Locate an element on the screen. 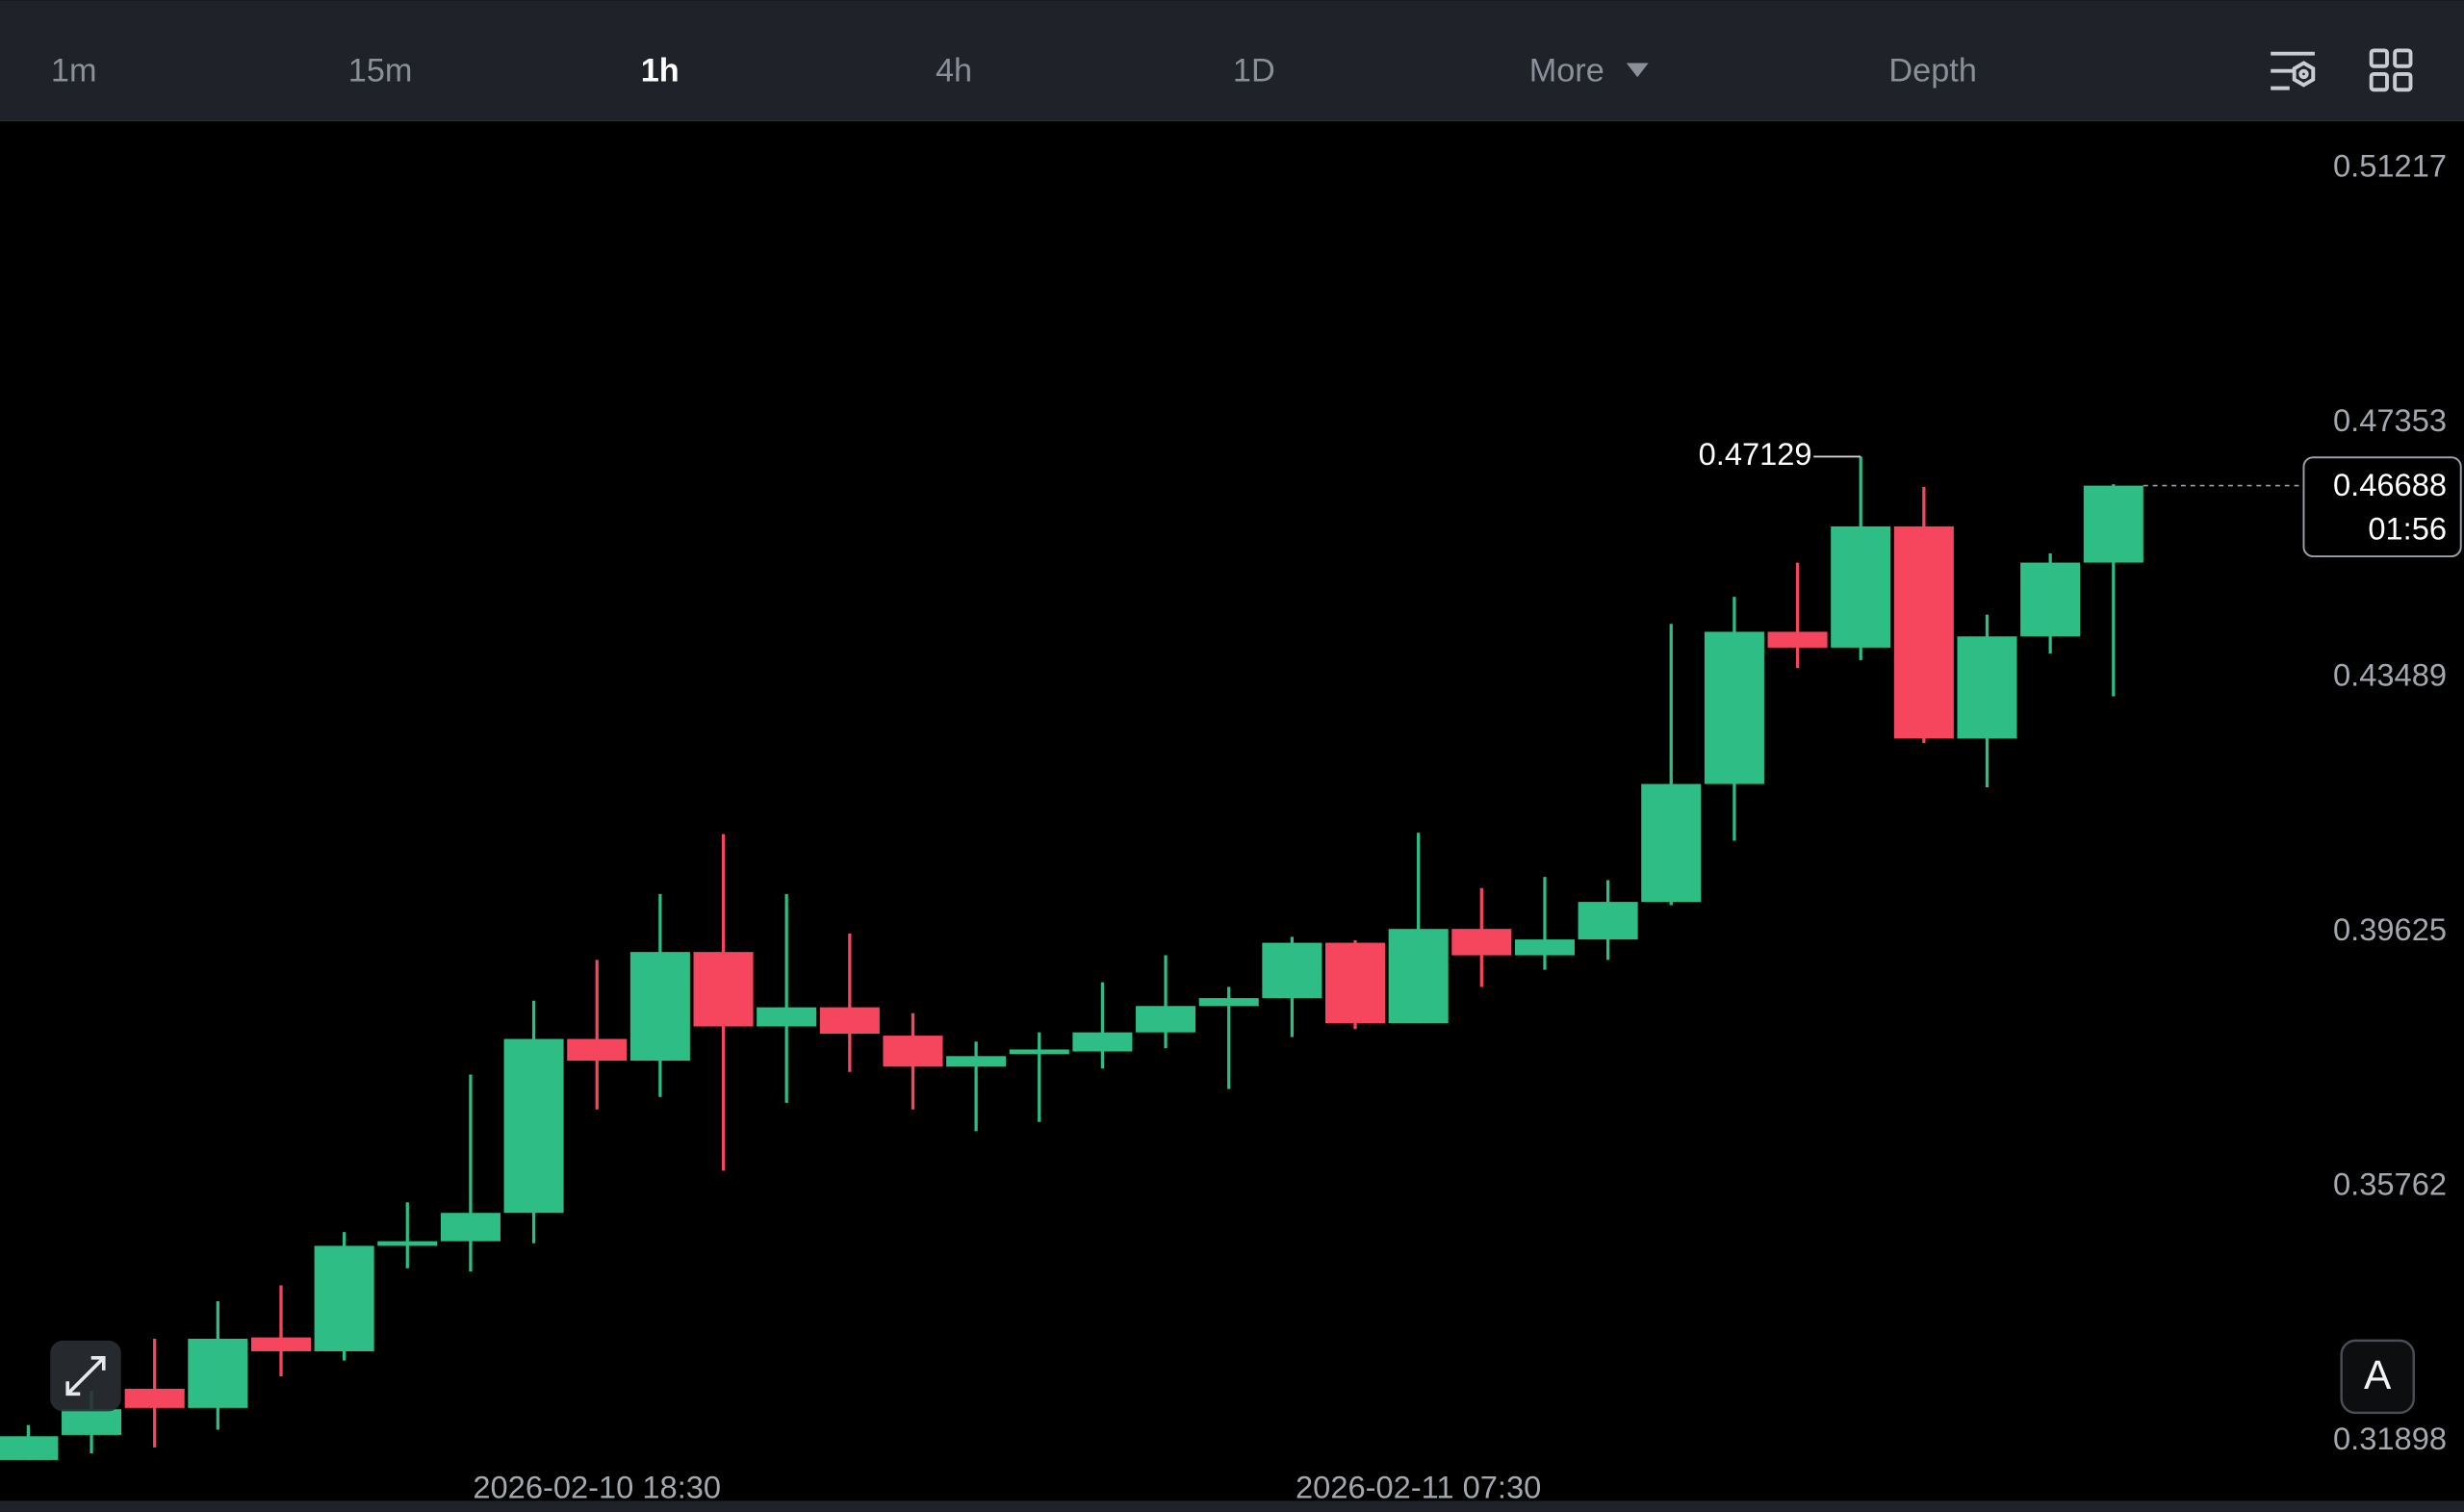  high-annotation-label: 0.47129 is located at coordinates (1755, 454).